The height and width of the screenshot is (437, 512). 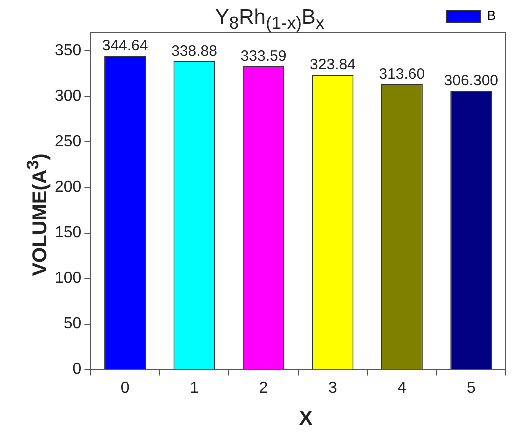 I want to click on y-tick-label: 200, so click(x=68, y=187).